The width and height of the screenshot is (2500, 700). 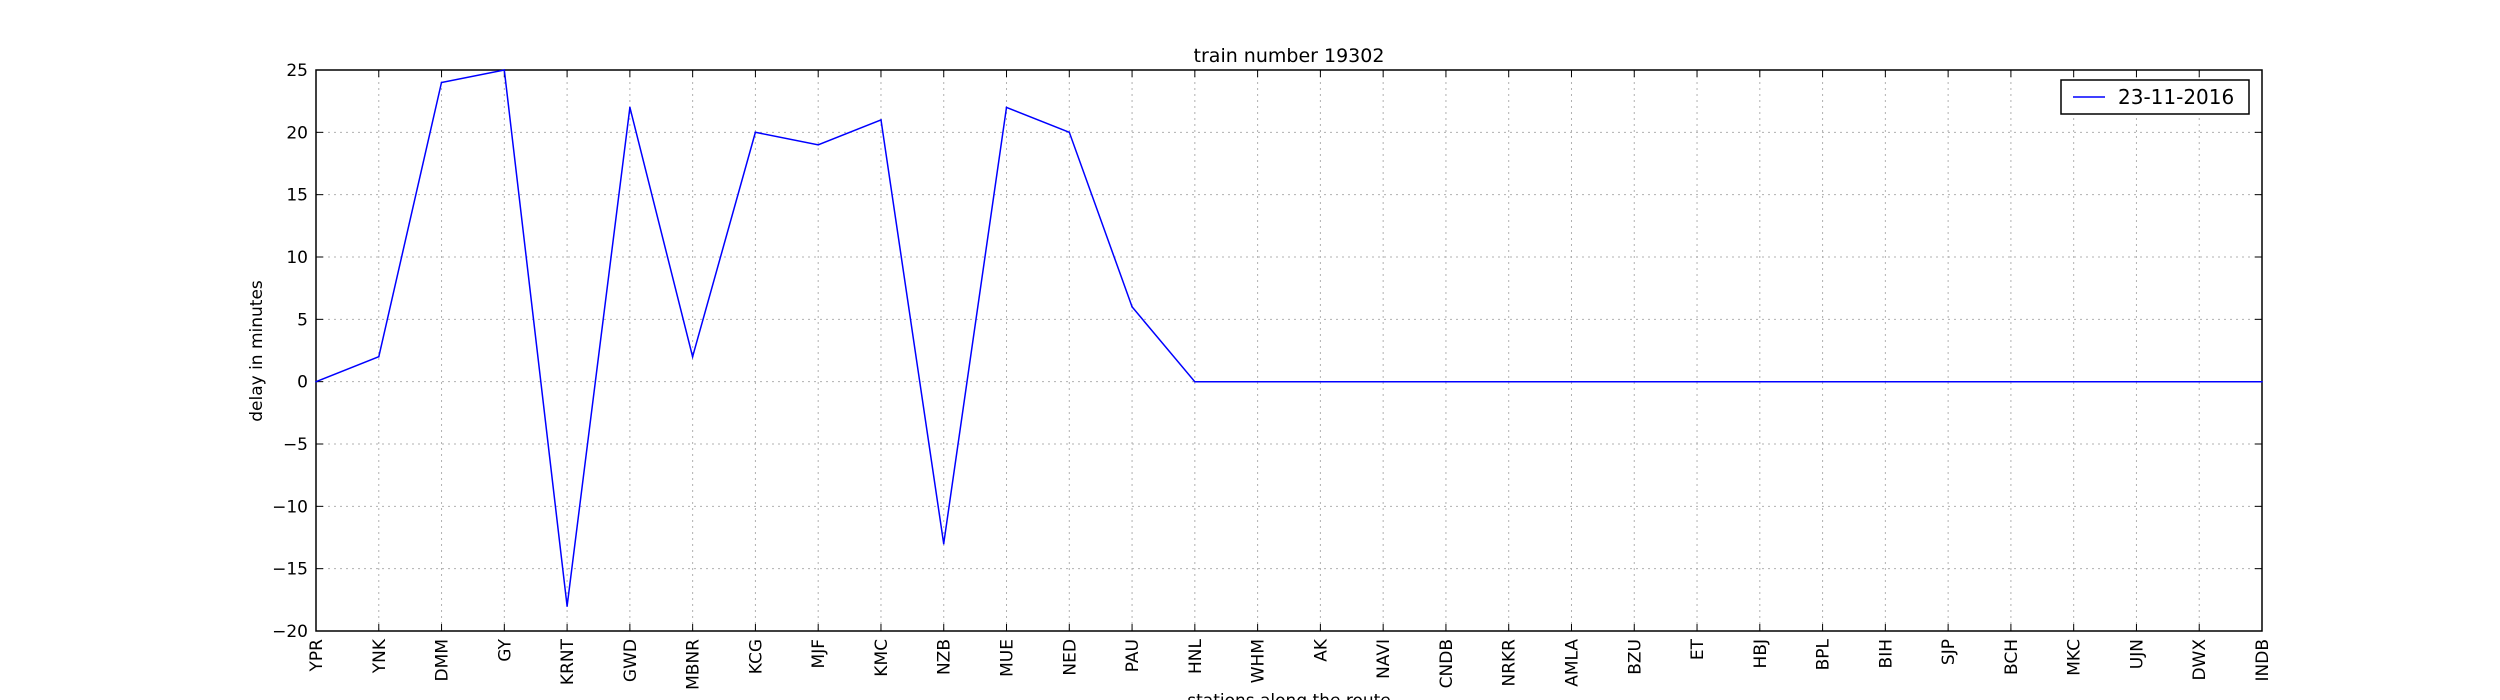 I want to click on x-tick-label: GWD, so click(x=631, y=660).